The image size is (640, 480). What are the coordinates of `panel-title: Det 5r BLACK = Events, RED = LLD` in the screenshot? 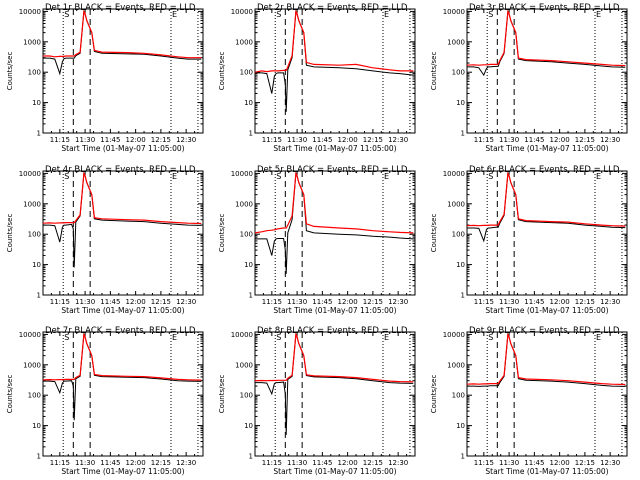 It's located at (332, 170).